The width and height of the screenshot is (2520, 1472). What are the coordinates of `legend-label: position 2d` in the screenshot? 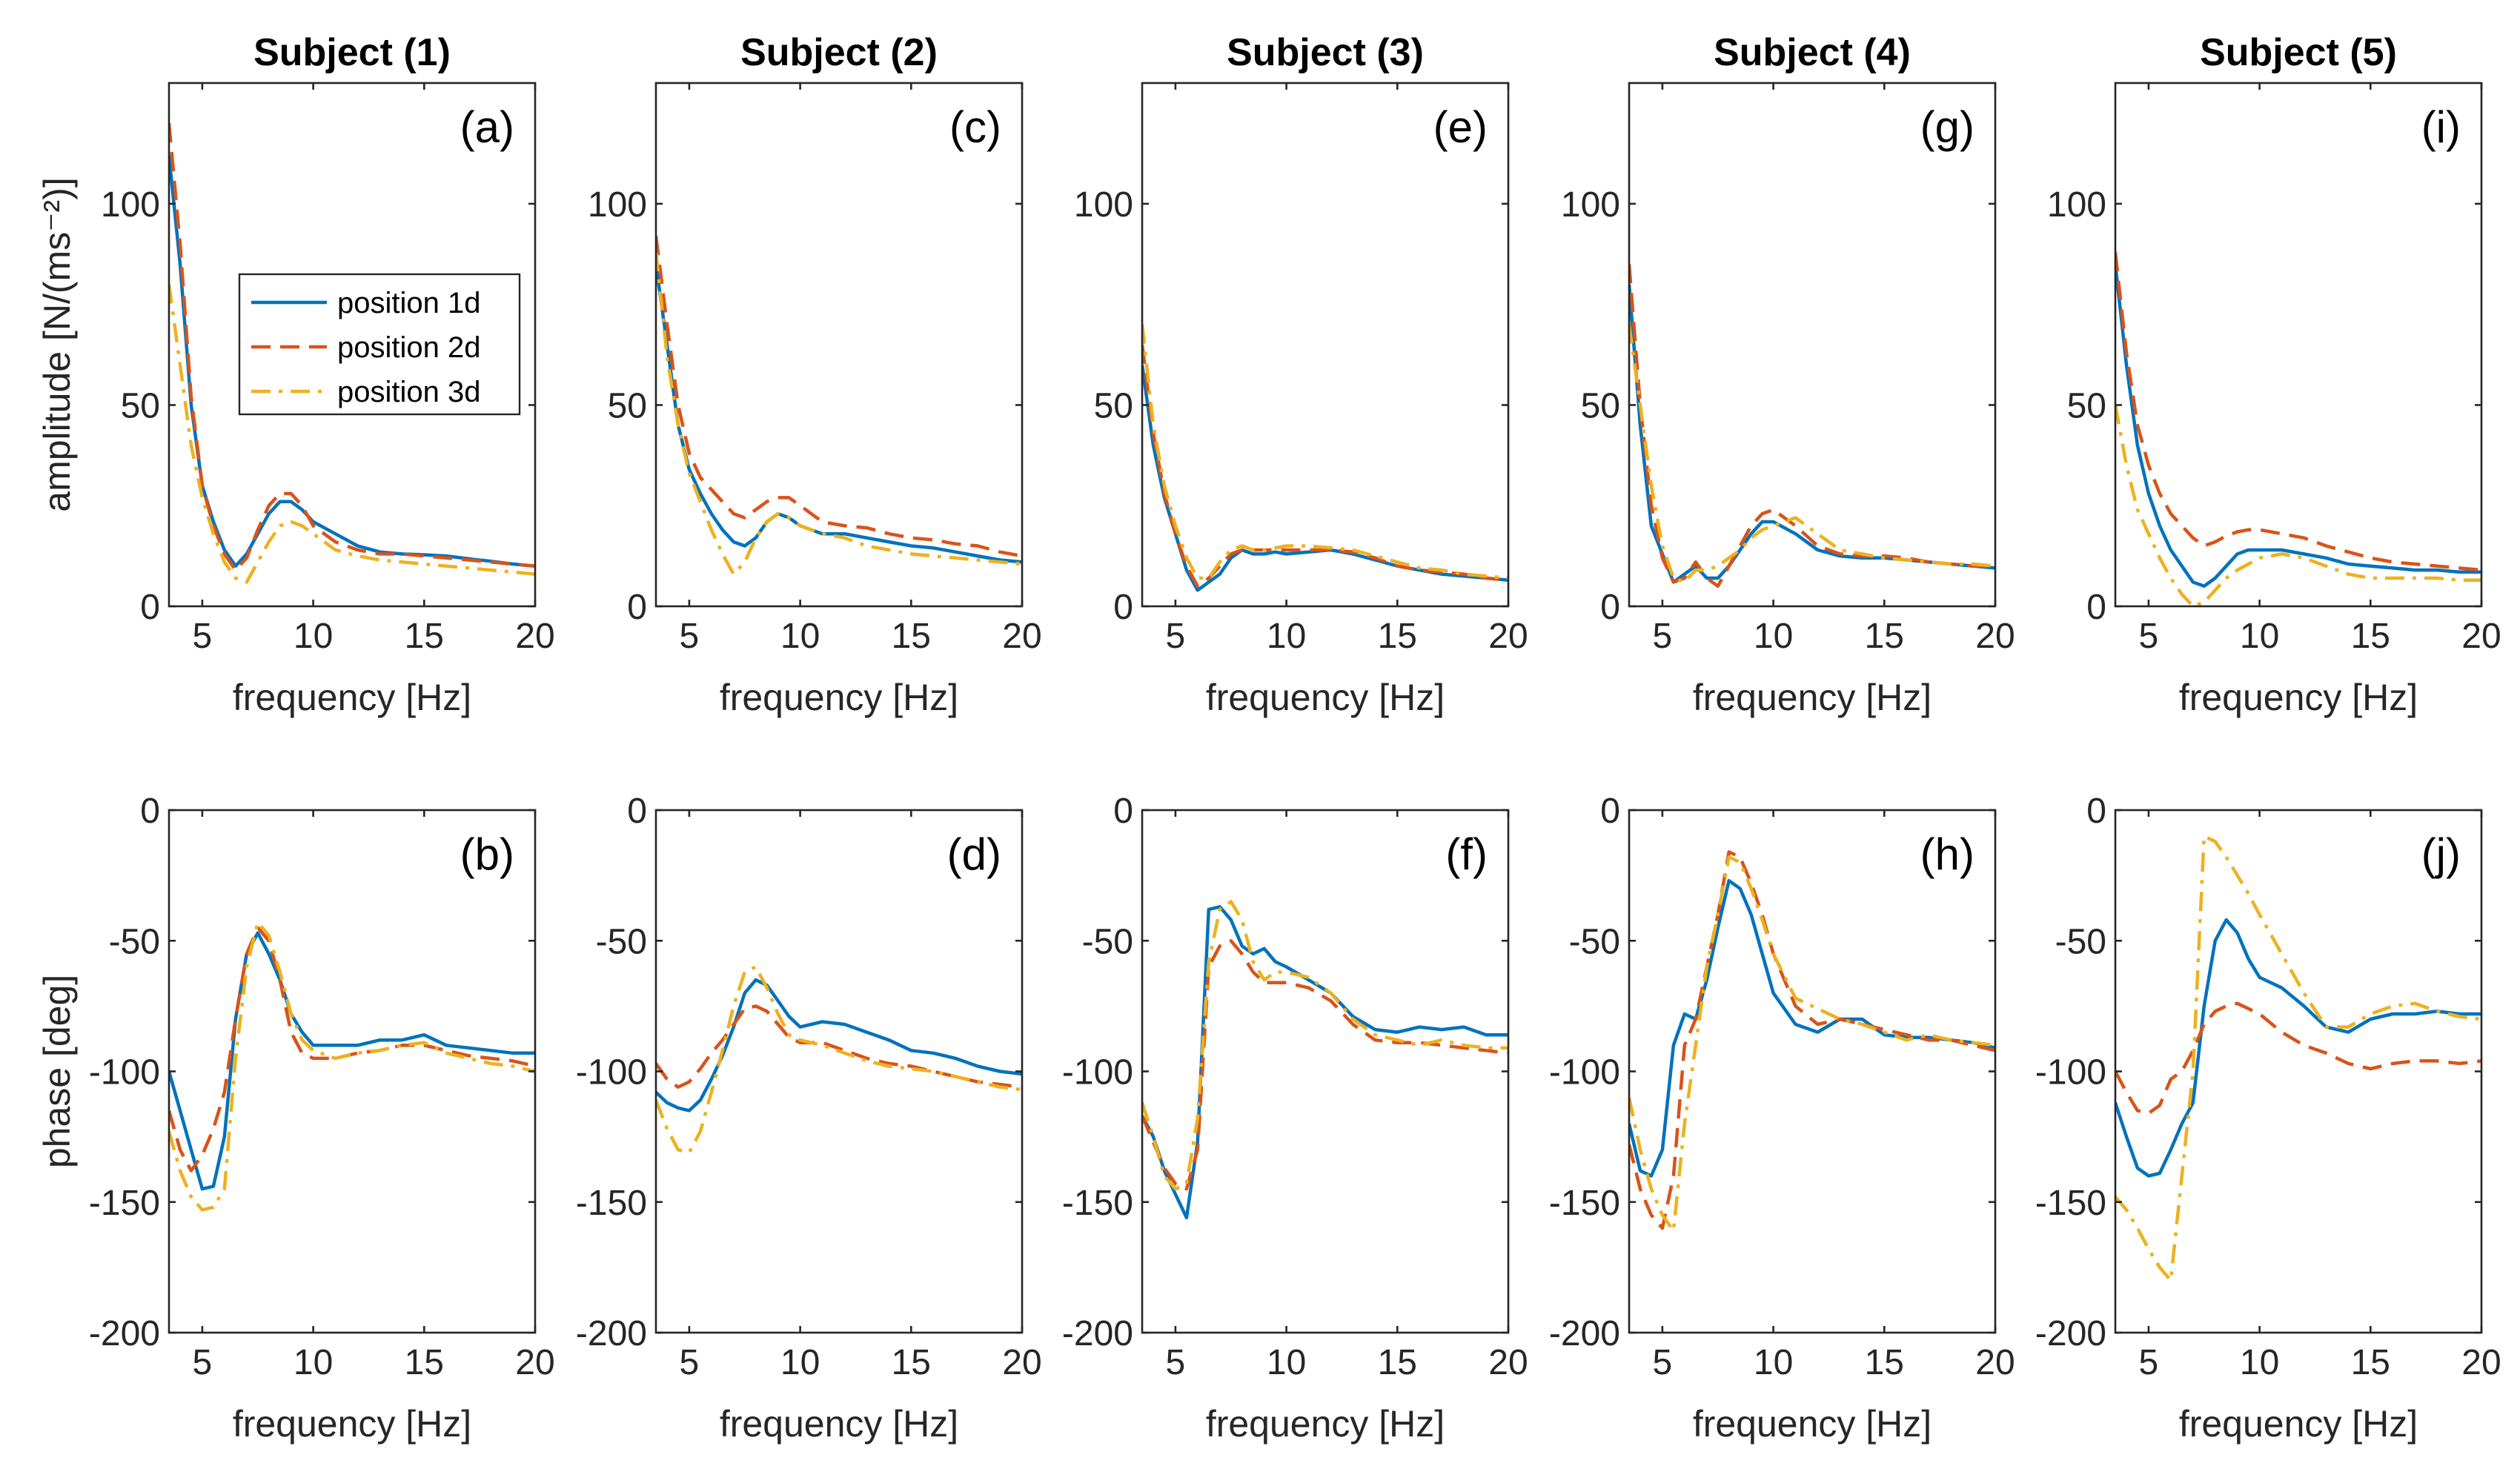 It's located at (409, 347).